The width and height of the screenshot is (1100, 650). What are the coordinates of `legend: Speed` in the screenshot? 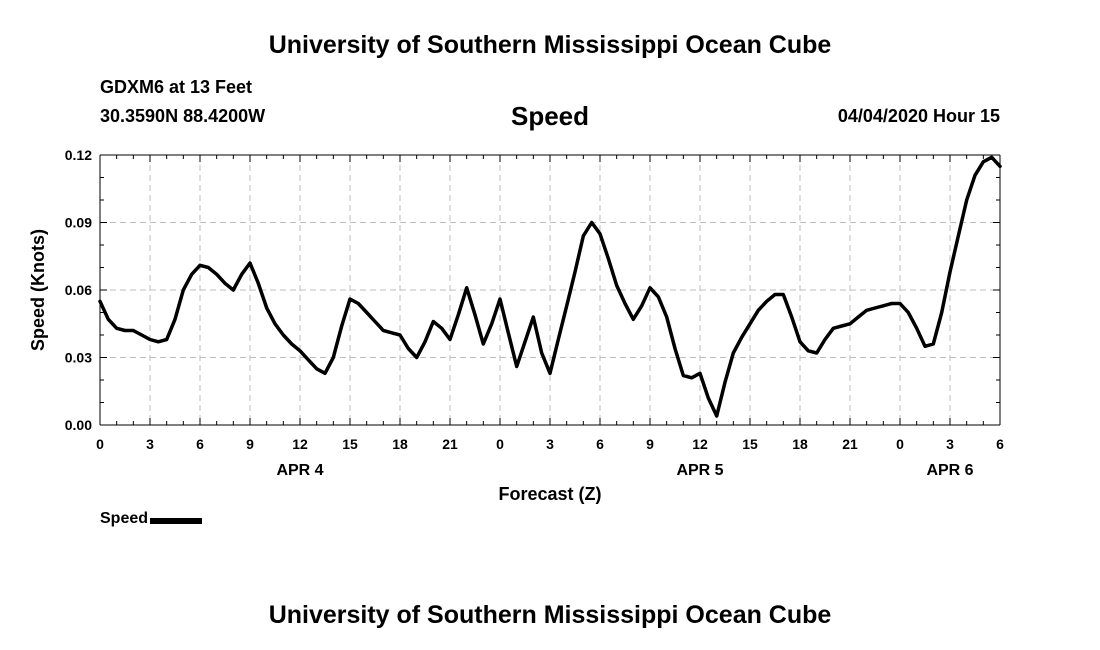 It's located at (151, 519).